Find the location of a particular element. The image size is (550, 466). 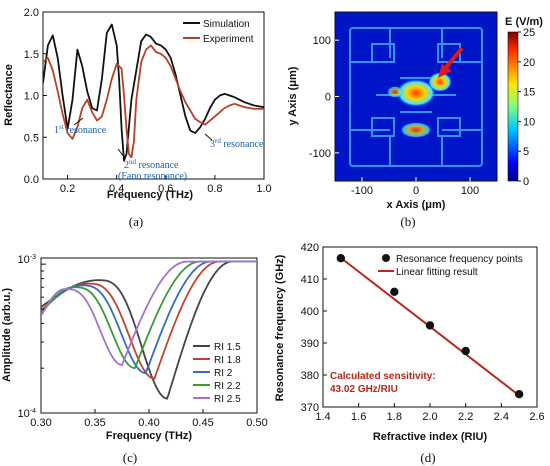

panel-a-ylabel: Reflectance is located at coordinates (9, 95).